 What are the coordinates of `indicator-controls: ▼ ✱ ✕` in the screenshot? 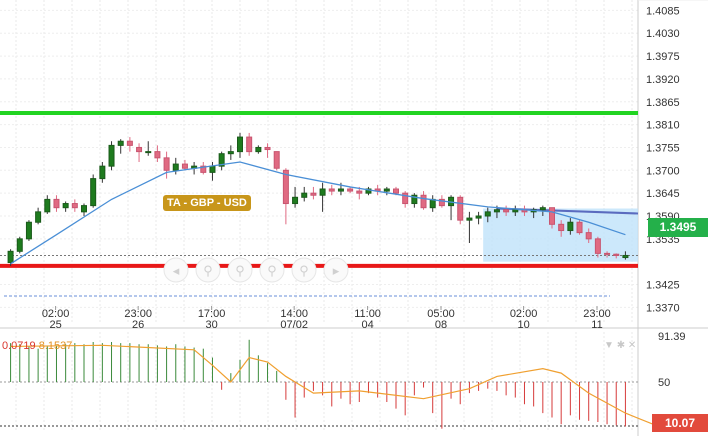 It's located at (620, 345).